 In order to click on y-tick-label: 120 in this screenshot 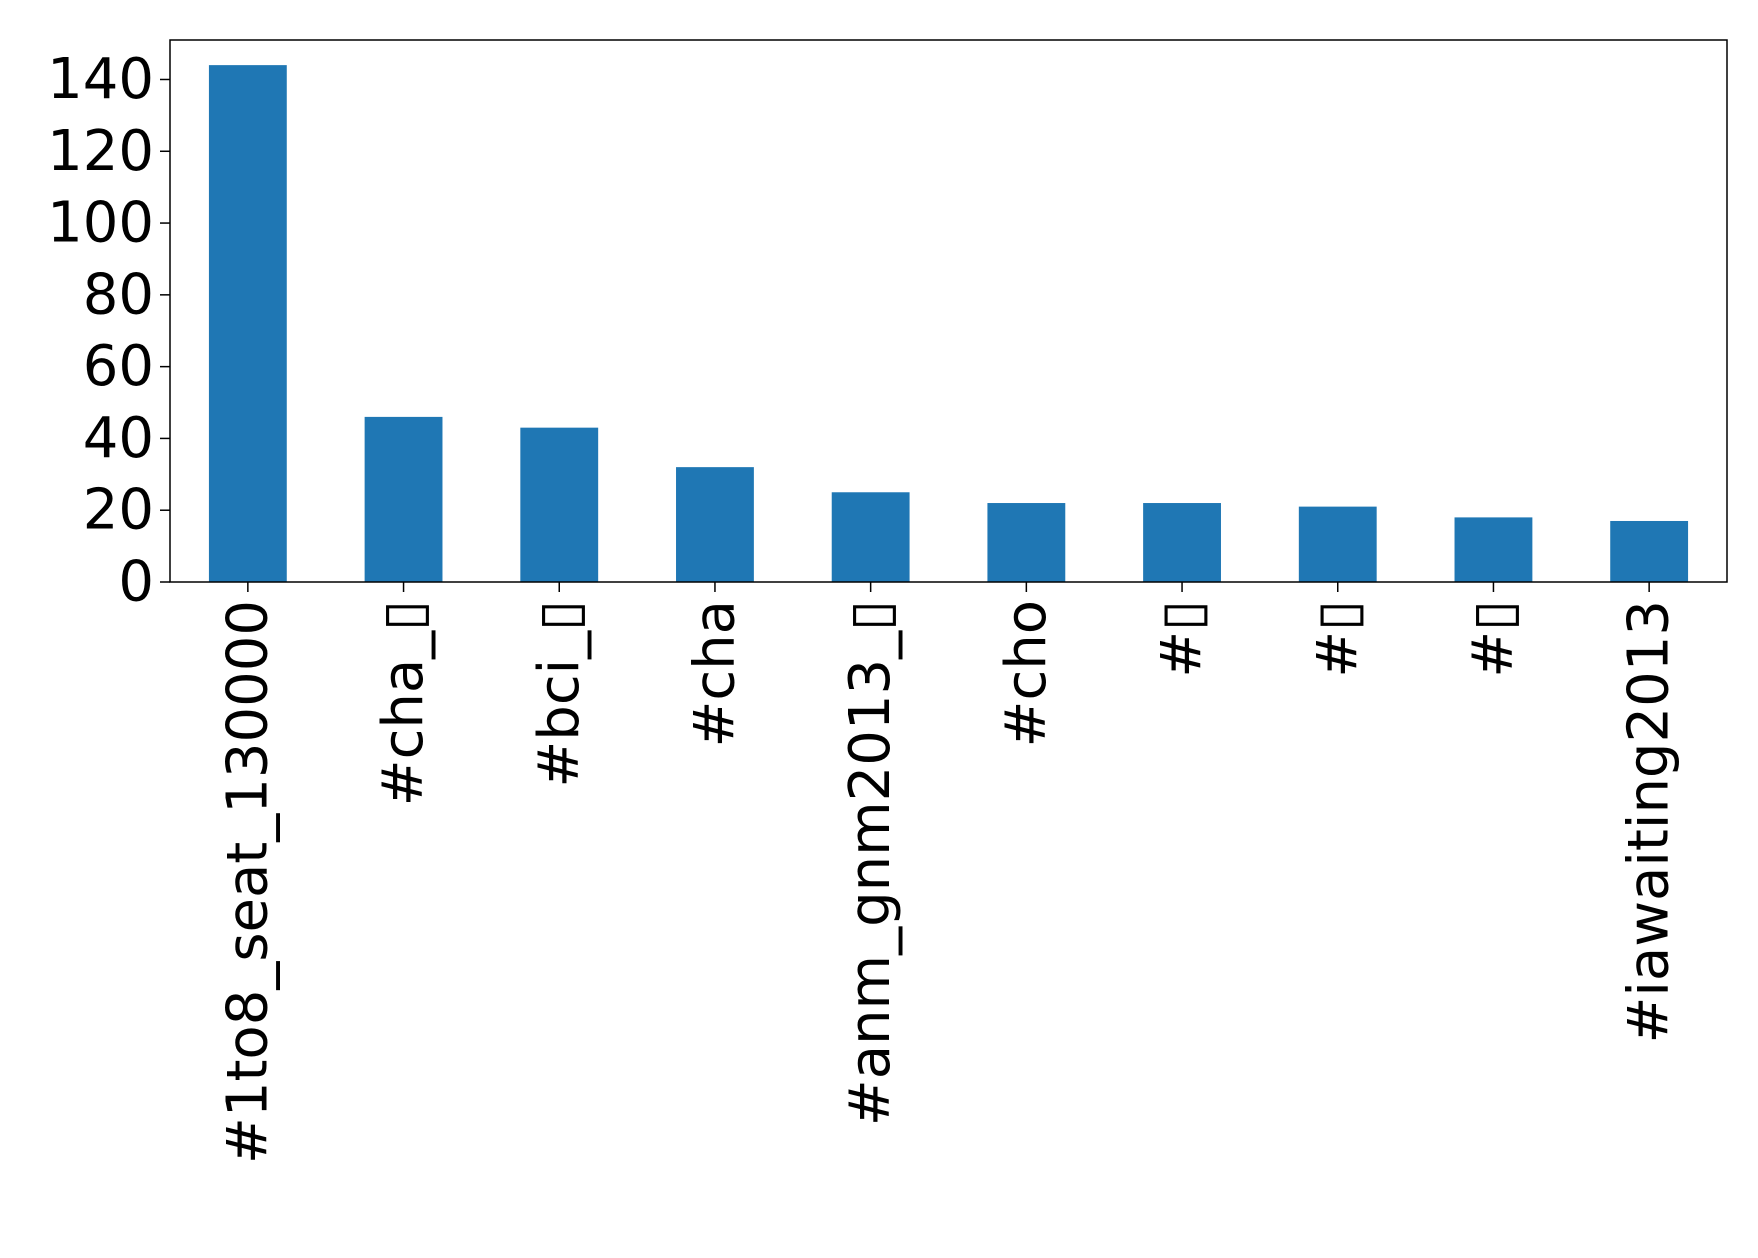, I will do `click(100, 151)`.